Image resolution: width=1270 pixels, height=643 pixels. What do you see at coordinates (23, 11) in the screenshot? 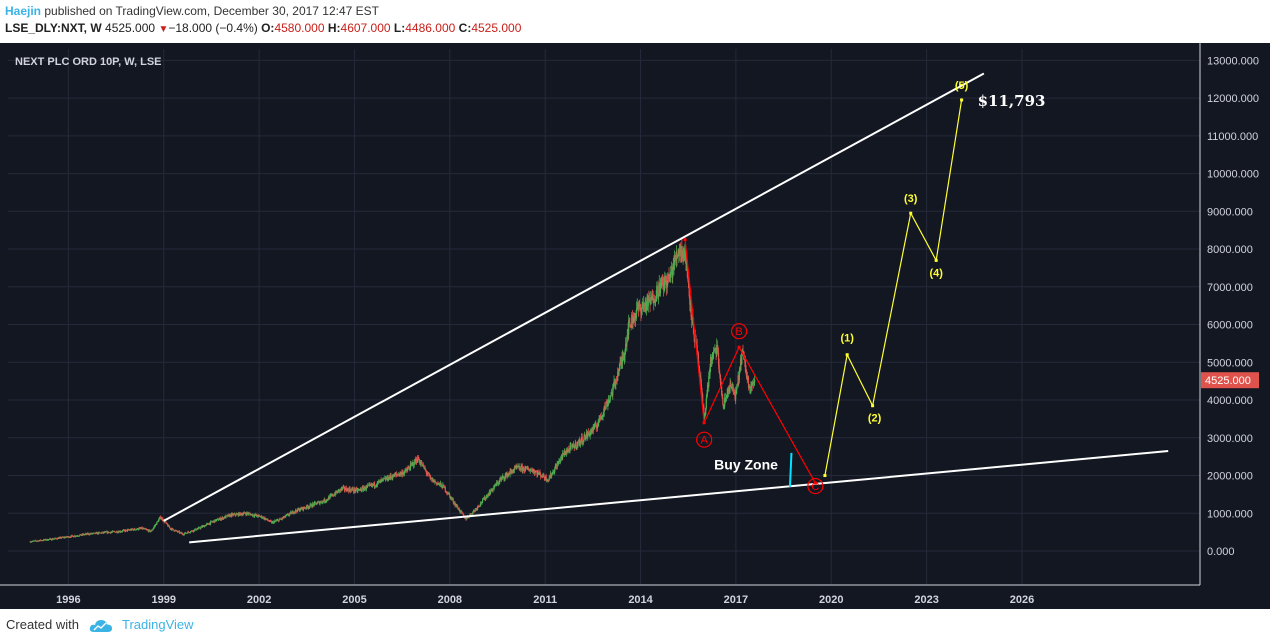
I see `author-link: Haejin` at bounding box center [23, 11].